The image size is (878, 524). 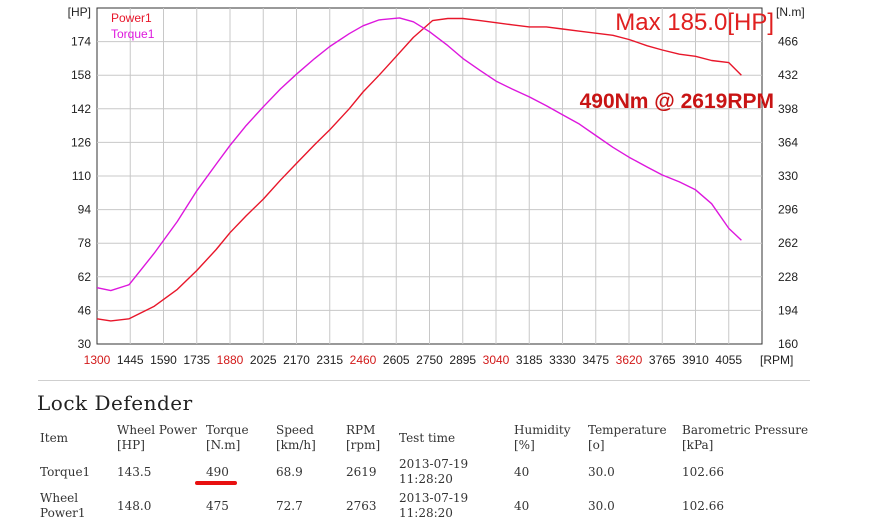 I want to click on x-tick-label: 3620, so click(x=629, y=360).